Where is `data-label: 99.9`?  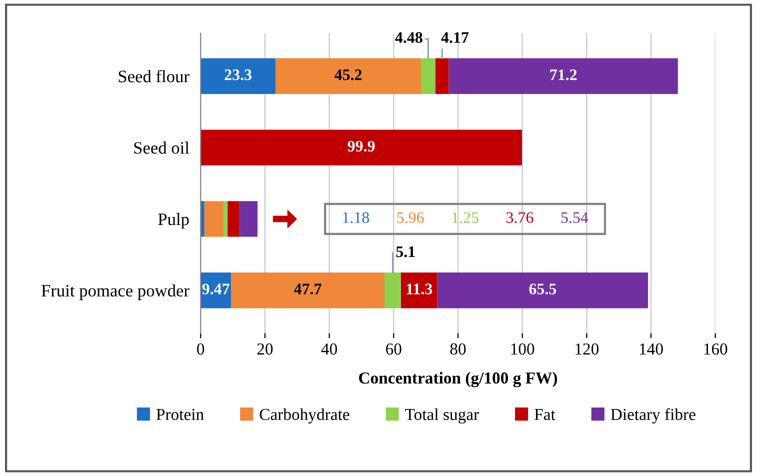
data-label: 99.9 is located at coordinates (361, 146).